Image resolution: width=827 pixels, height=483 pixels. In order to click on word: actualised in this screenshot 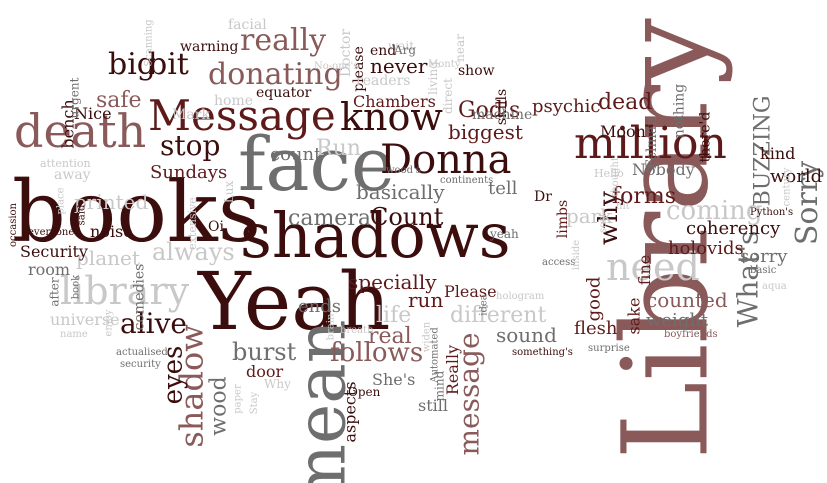, I will do `click(142, 352)`.